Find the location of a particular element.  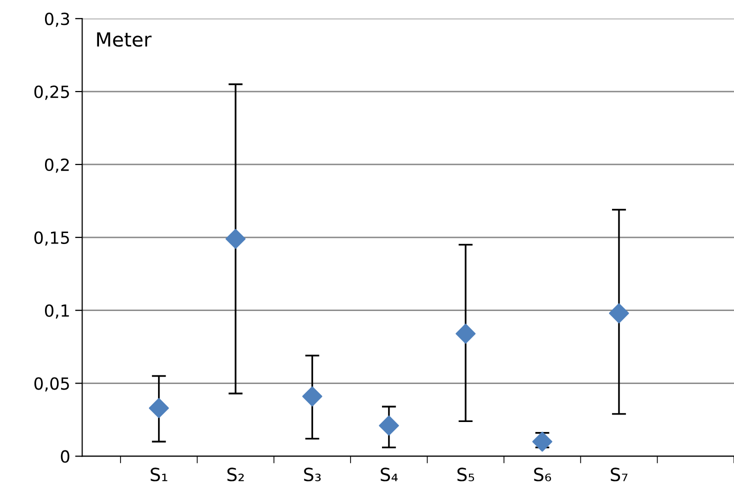

x-tick-label: S₂ is located at coordinates (235, 475).